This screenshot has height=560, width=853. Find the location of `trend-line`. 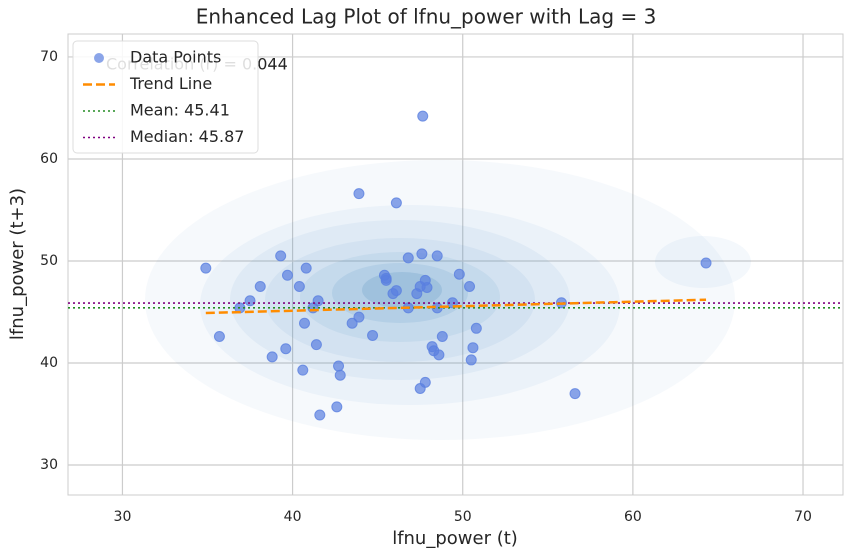

trend-line is located at coordinates (456, 306).